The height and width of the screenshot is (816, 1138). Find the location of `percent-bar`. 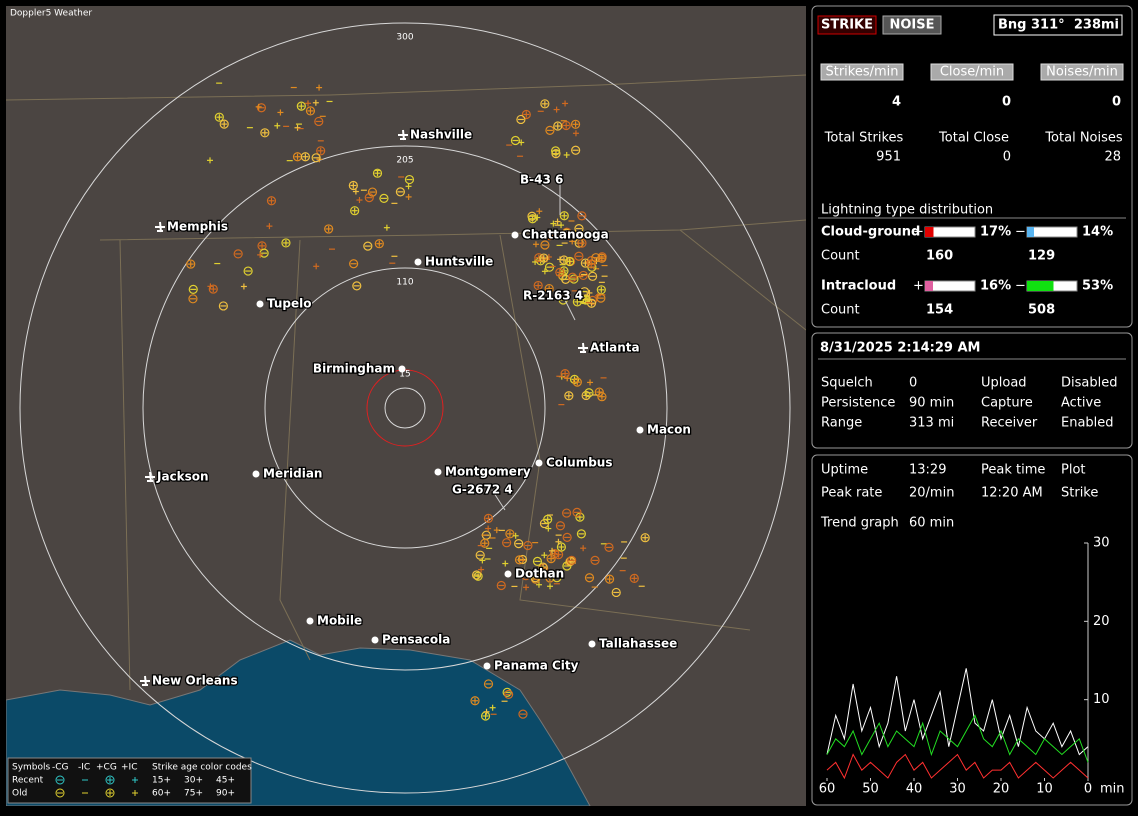

percent-bar is located at coordinates (929, 232).